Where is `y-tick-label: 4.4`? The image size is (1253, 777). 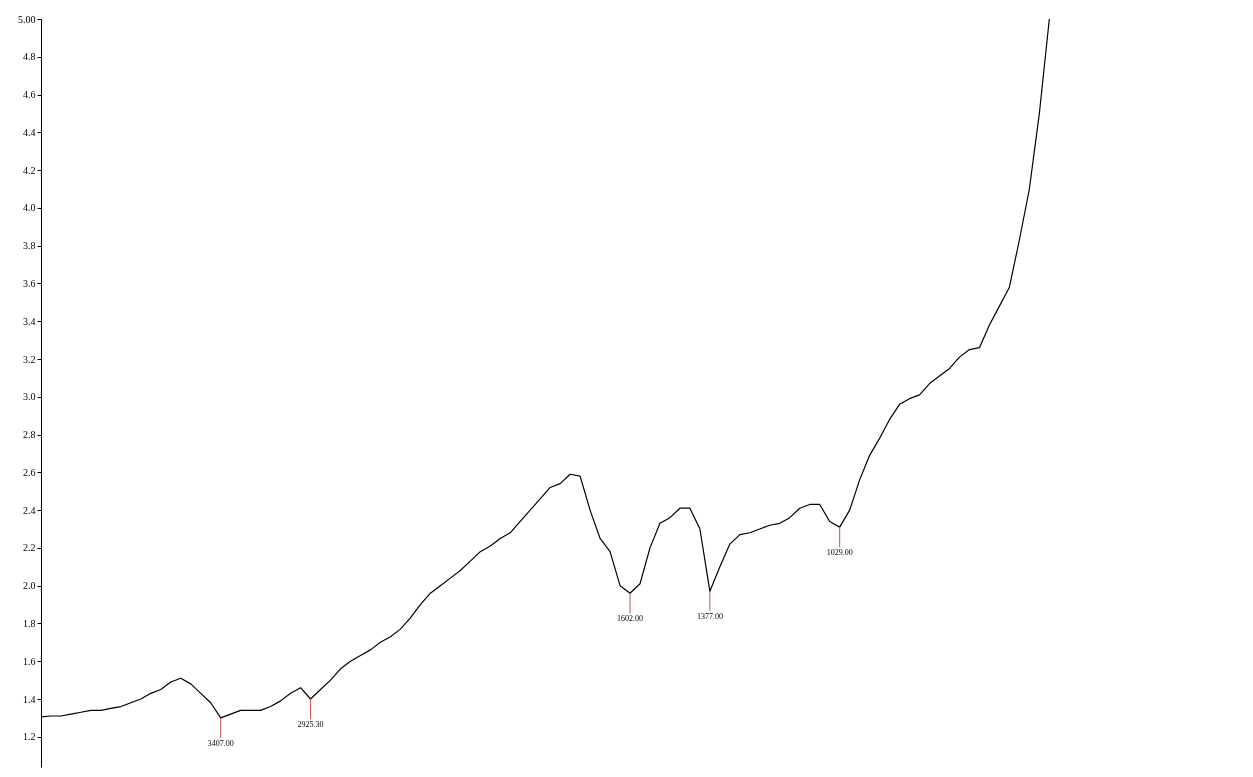
y-tick-label: 4.4 is located at coordinates (29, 132).